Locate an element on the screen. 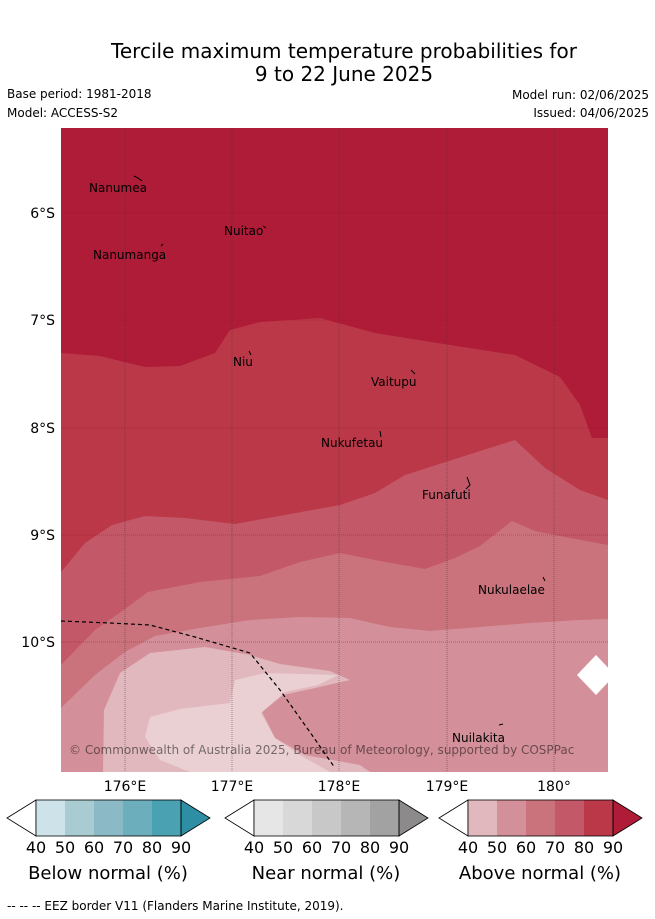 The image size is (655, 919). legend-above-label: Above normal (%) is located at coordinates (540, 873).